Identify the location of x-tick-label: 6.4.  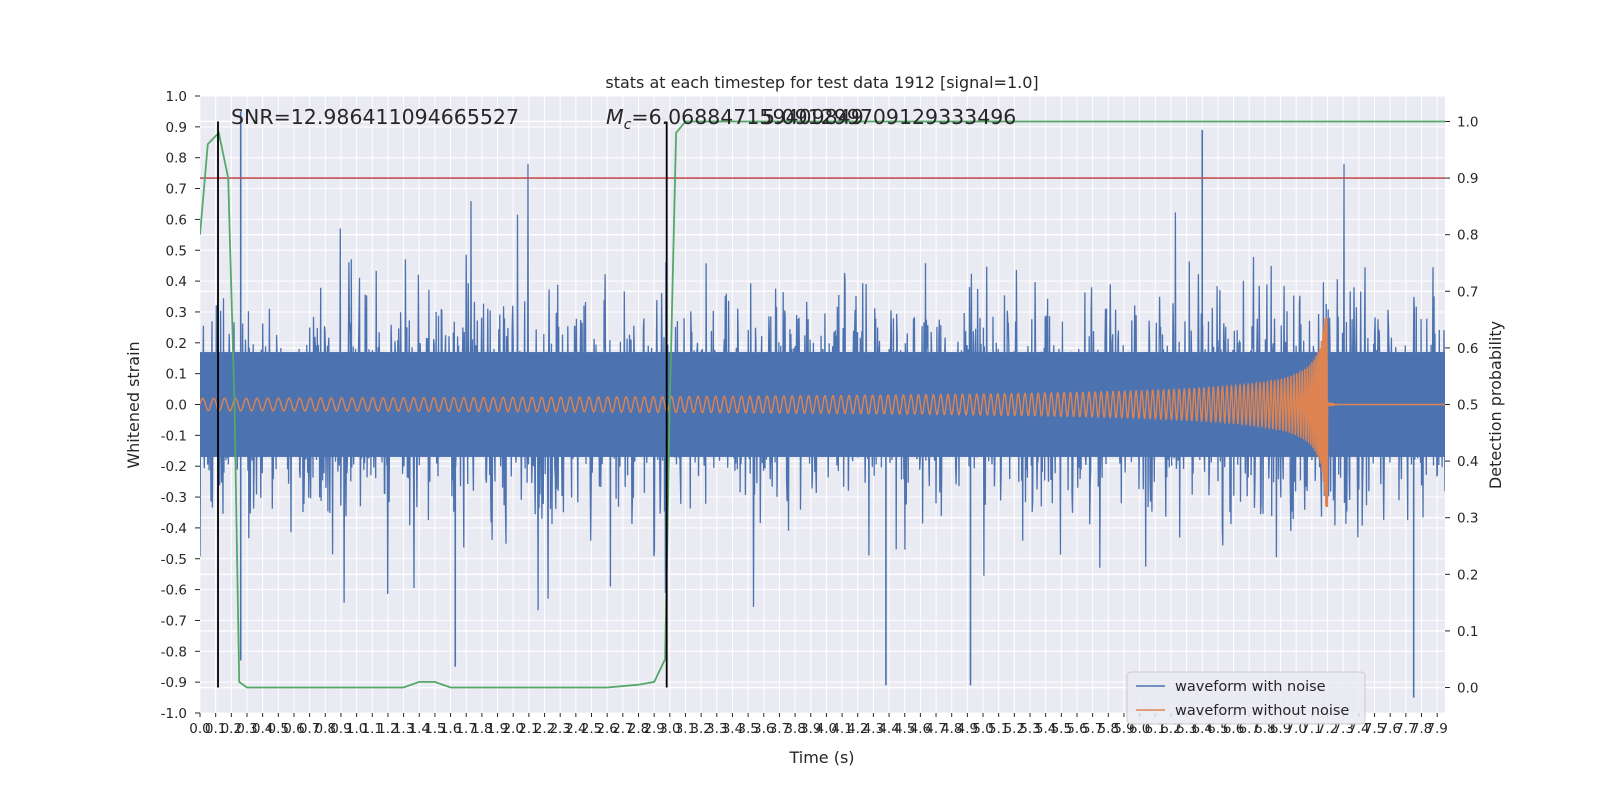
(1202, 729).